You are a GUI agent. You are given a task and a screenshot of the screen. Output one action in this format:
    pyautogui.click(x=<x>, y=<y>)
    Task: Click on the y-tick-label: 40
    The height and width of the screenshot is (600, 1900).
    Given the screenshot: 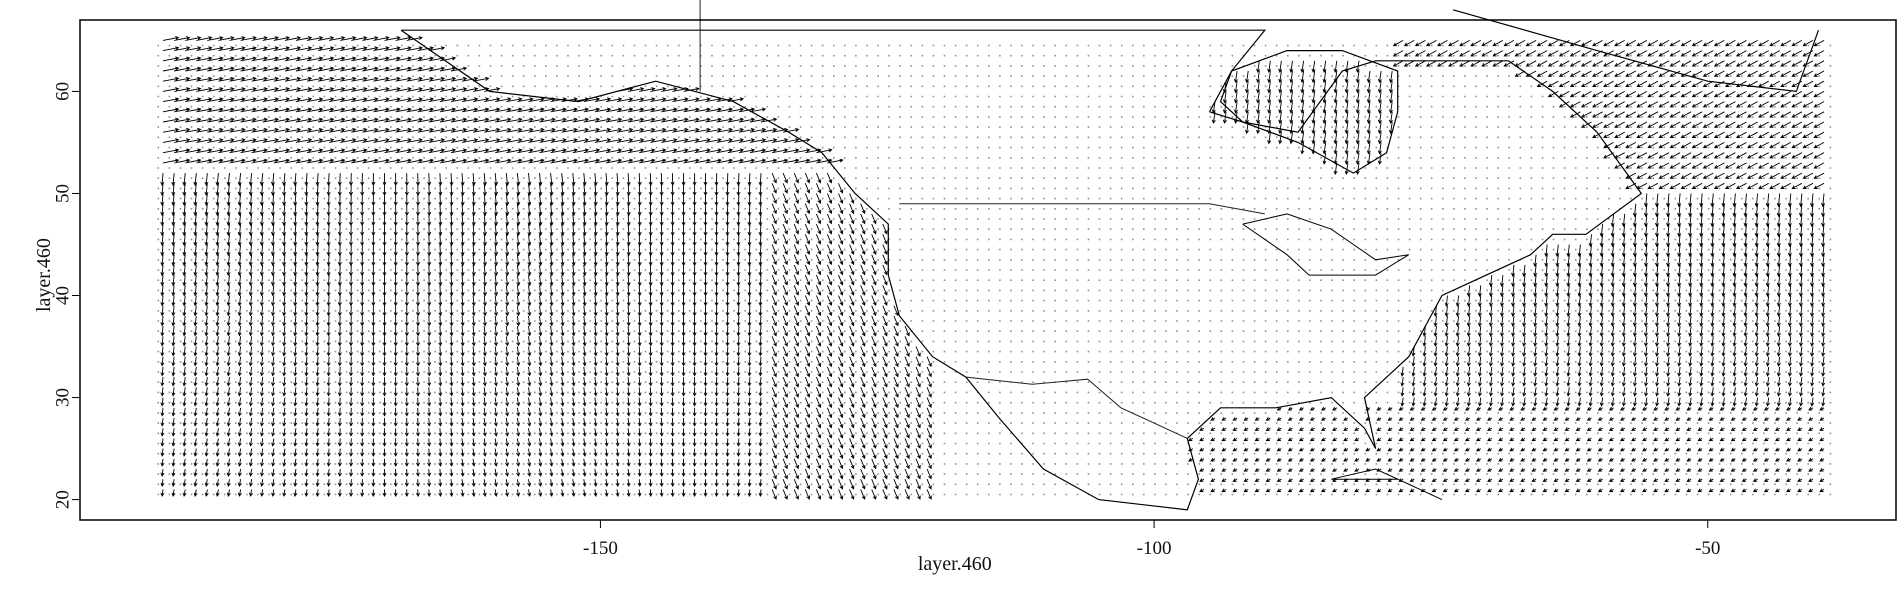 What is the action you would take?
    pyautogui.click(x=62, y=295)
    